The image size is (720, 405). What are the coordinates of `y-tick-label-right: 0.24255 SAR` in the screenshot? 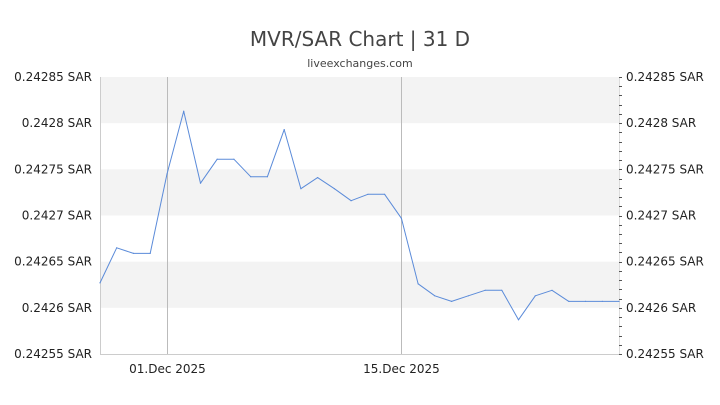 It's located at (665, 354).